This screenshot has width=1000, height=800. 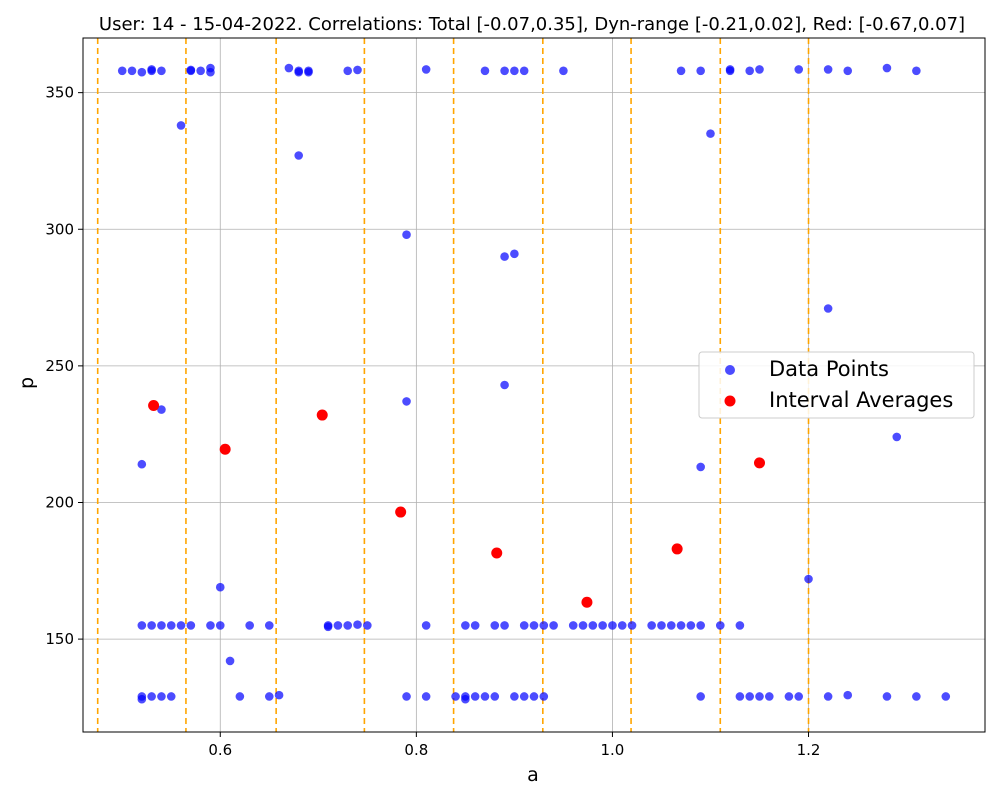 I want to click on legend-label-interval-averages: Interval Averages, so click(x=861, y=400).